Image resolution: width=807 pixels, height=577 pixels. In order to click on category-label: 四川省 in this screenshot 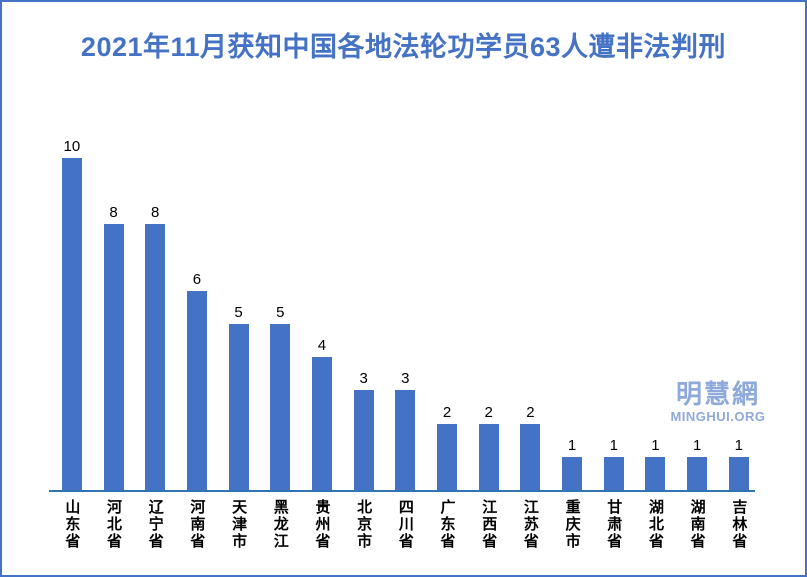, I will do `click(405, 524)`.